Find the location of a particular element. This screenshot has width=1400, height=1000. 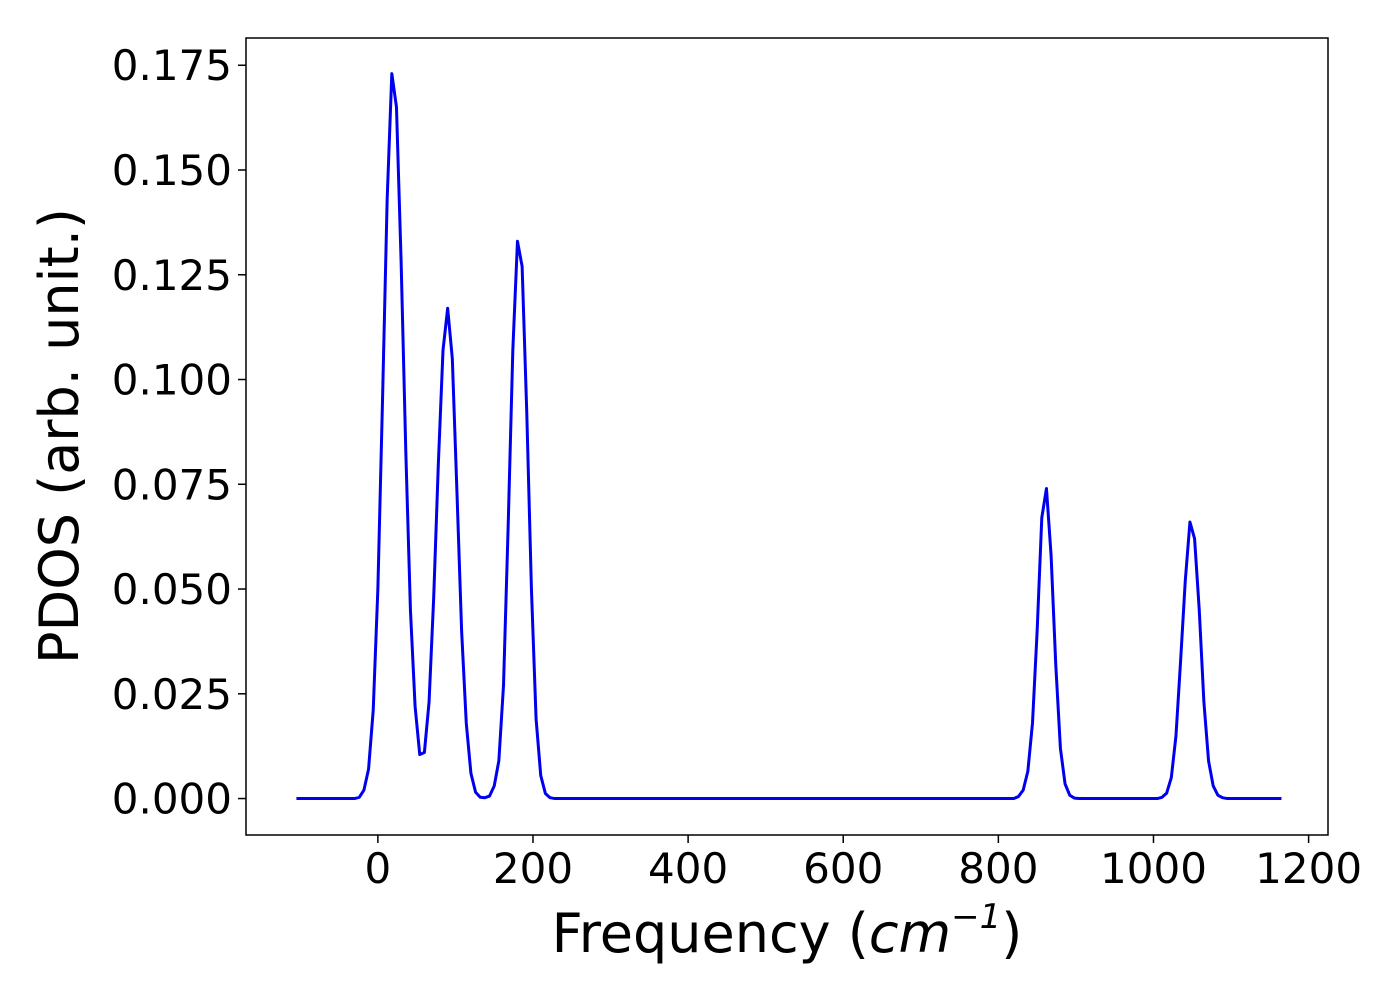

y-tick-label: 0.075 is located at coordinates (172, 484).